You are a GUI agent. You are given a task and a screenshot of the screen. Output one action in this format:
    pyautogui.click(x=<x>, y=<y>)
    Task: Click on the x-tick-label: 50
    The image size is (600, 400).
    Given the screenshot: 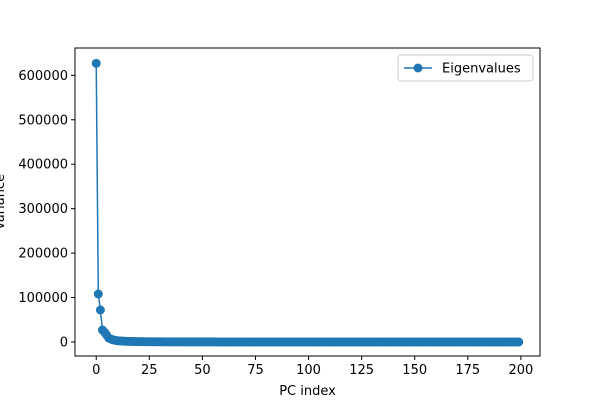 What is the action you would take?
    pyautogui.click(x=202, y=370)
    